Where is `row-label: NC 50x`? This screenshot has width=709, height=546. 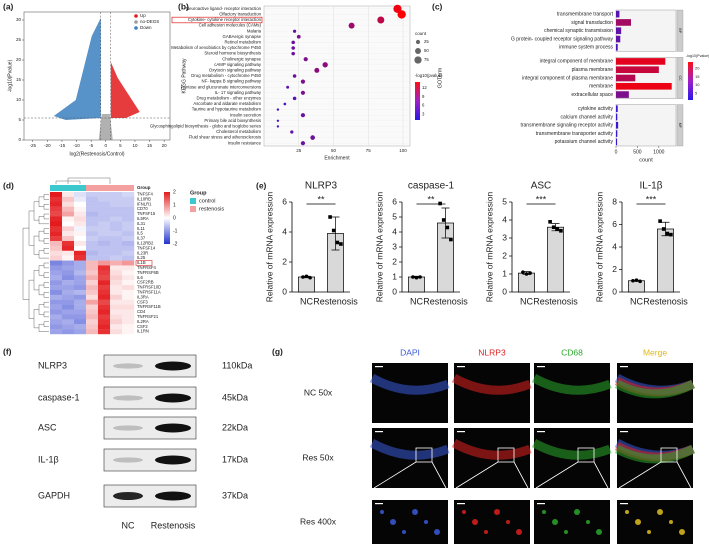 row-label: NC 50x is located at coordinates (318, 392).